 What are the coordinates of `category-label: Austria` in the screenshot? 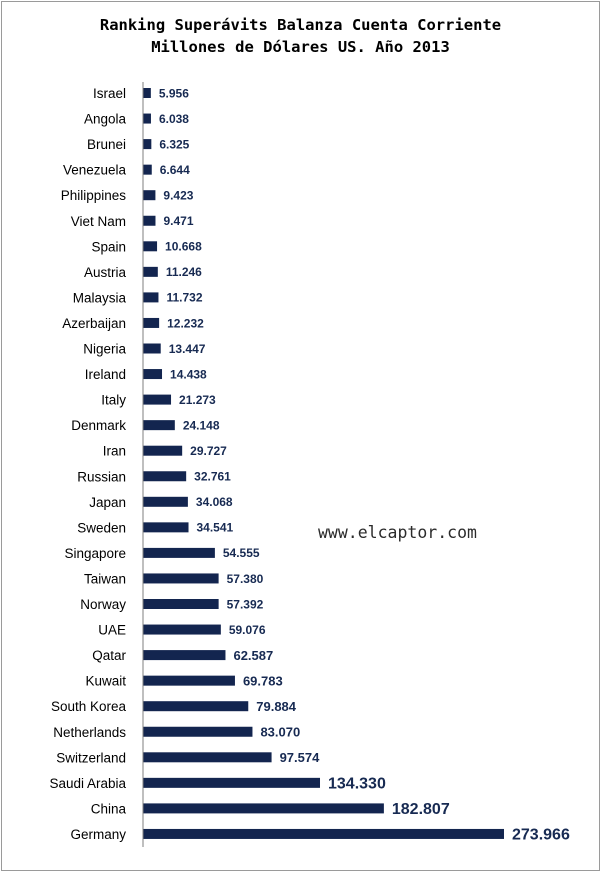 It's located at (105, 272).